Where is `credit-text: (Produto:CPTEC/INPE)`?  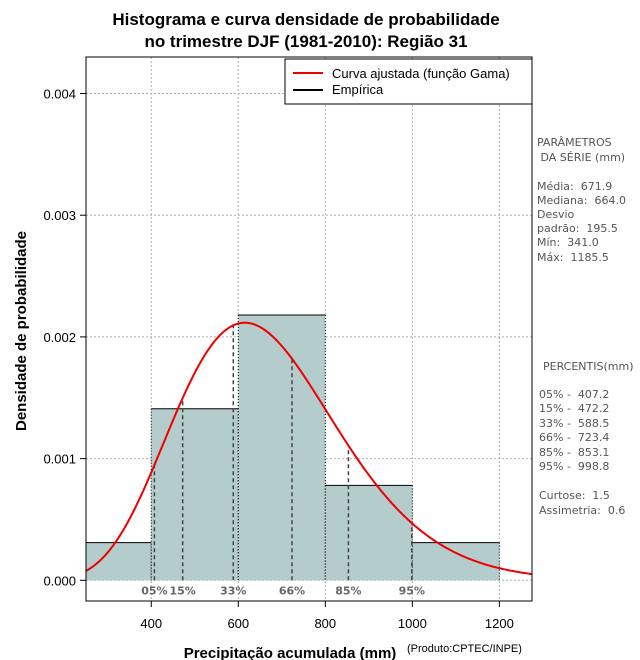 credit-text: (Produto:CPTEC/INPE) is located at coordinates (464, 649).